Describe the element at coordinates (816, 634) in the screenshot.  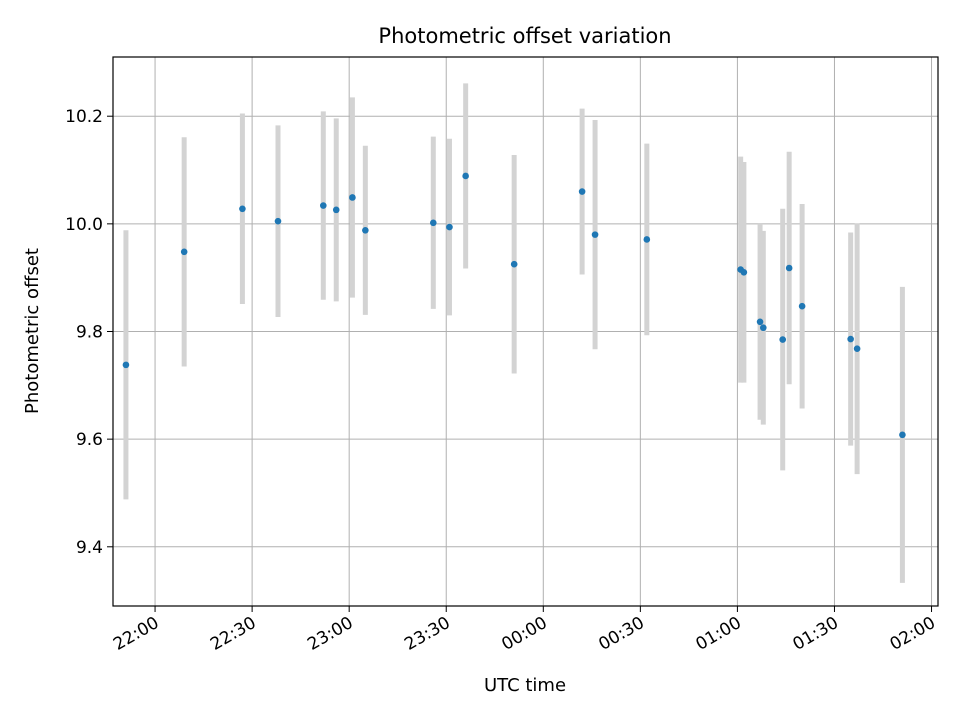
I see `x-tick-label: 01:30` at that location.